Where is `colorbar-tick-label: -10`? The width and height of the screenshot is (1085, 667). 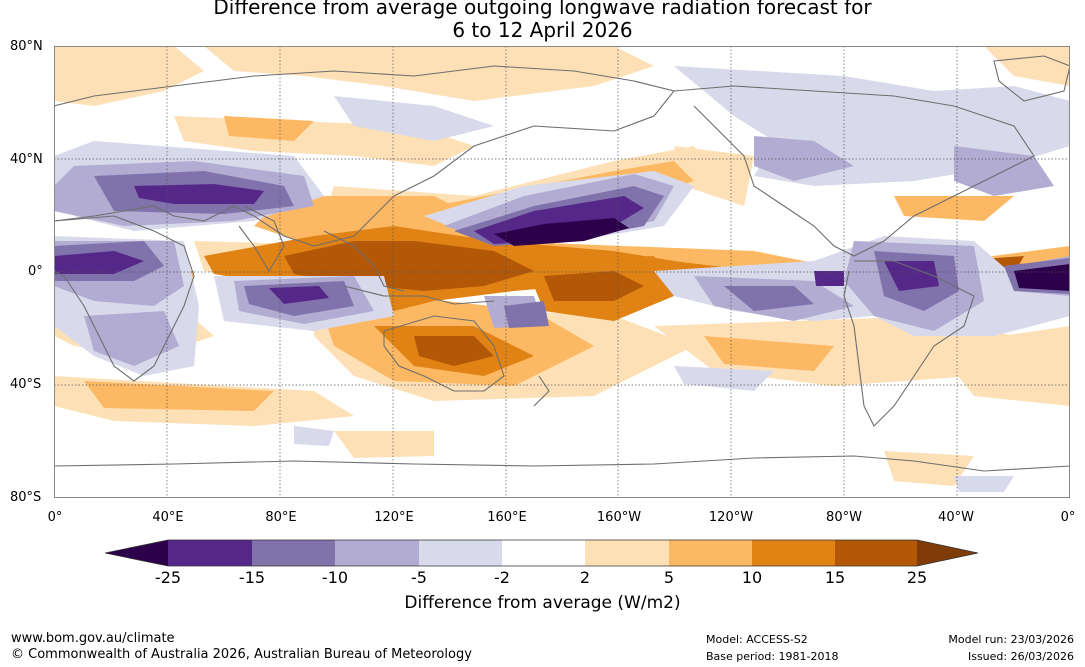
colorbar-tick-label: -10 is located at coordinates (335, 577).